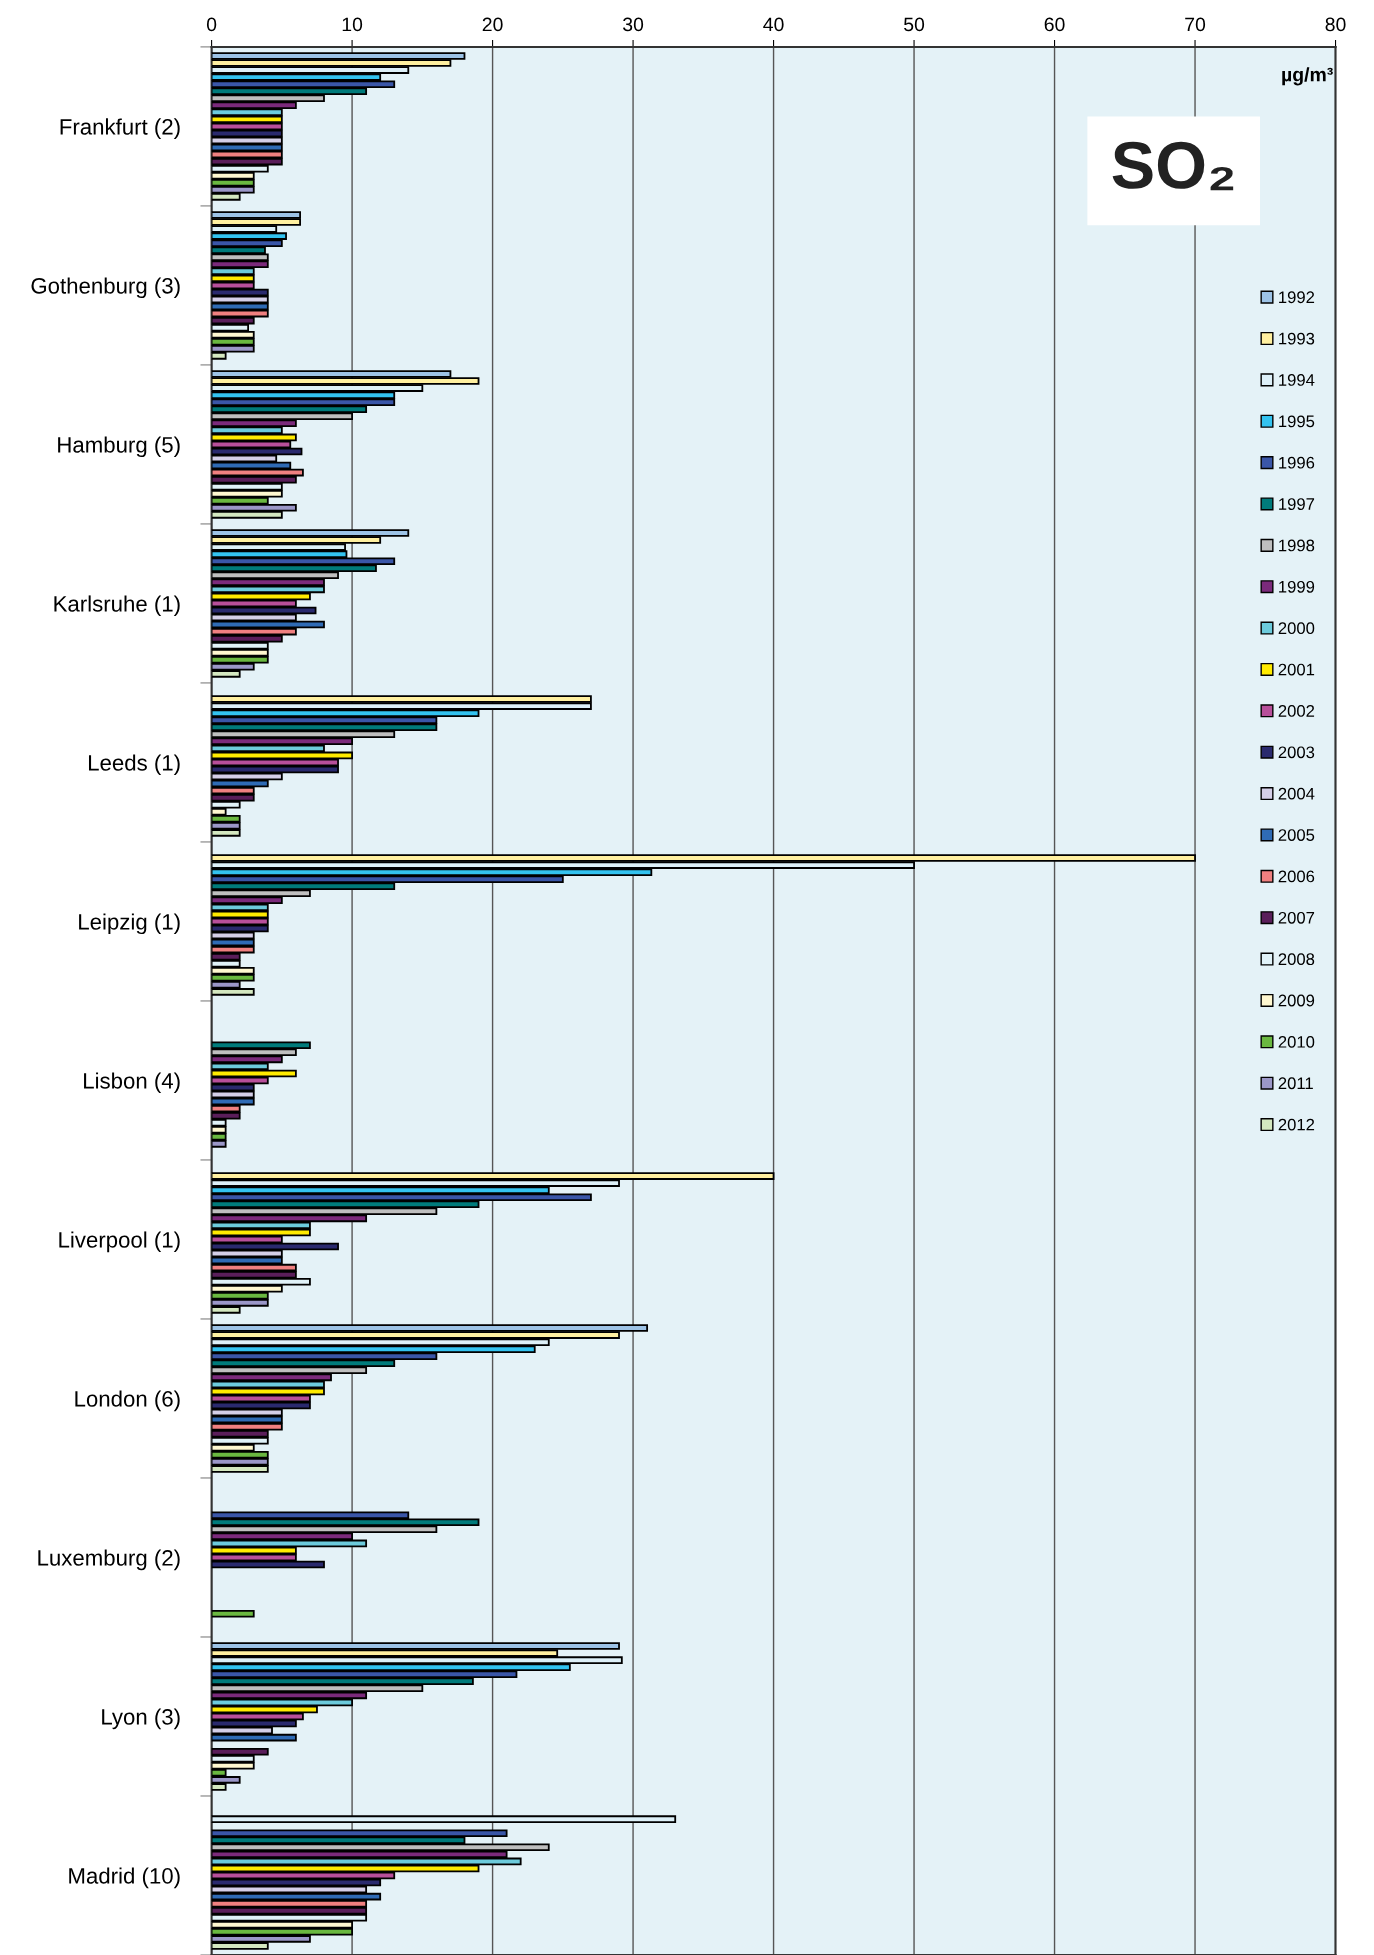  Describe the element at coordinates (1297, 462) in the screenshot. I see `legend-label: 1996` at that location.